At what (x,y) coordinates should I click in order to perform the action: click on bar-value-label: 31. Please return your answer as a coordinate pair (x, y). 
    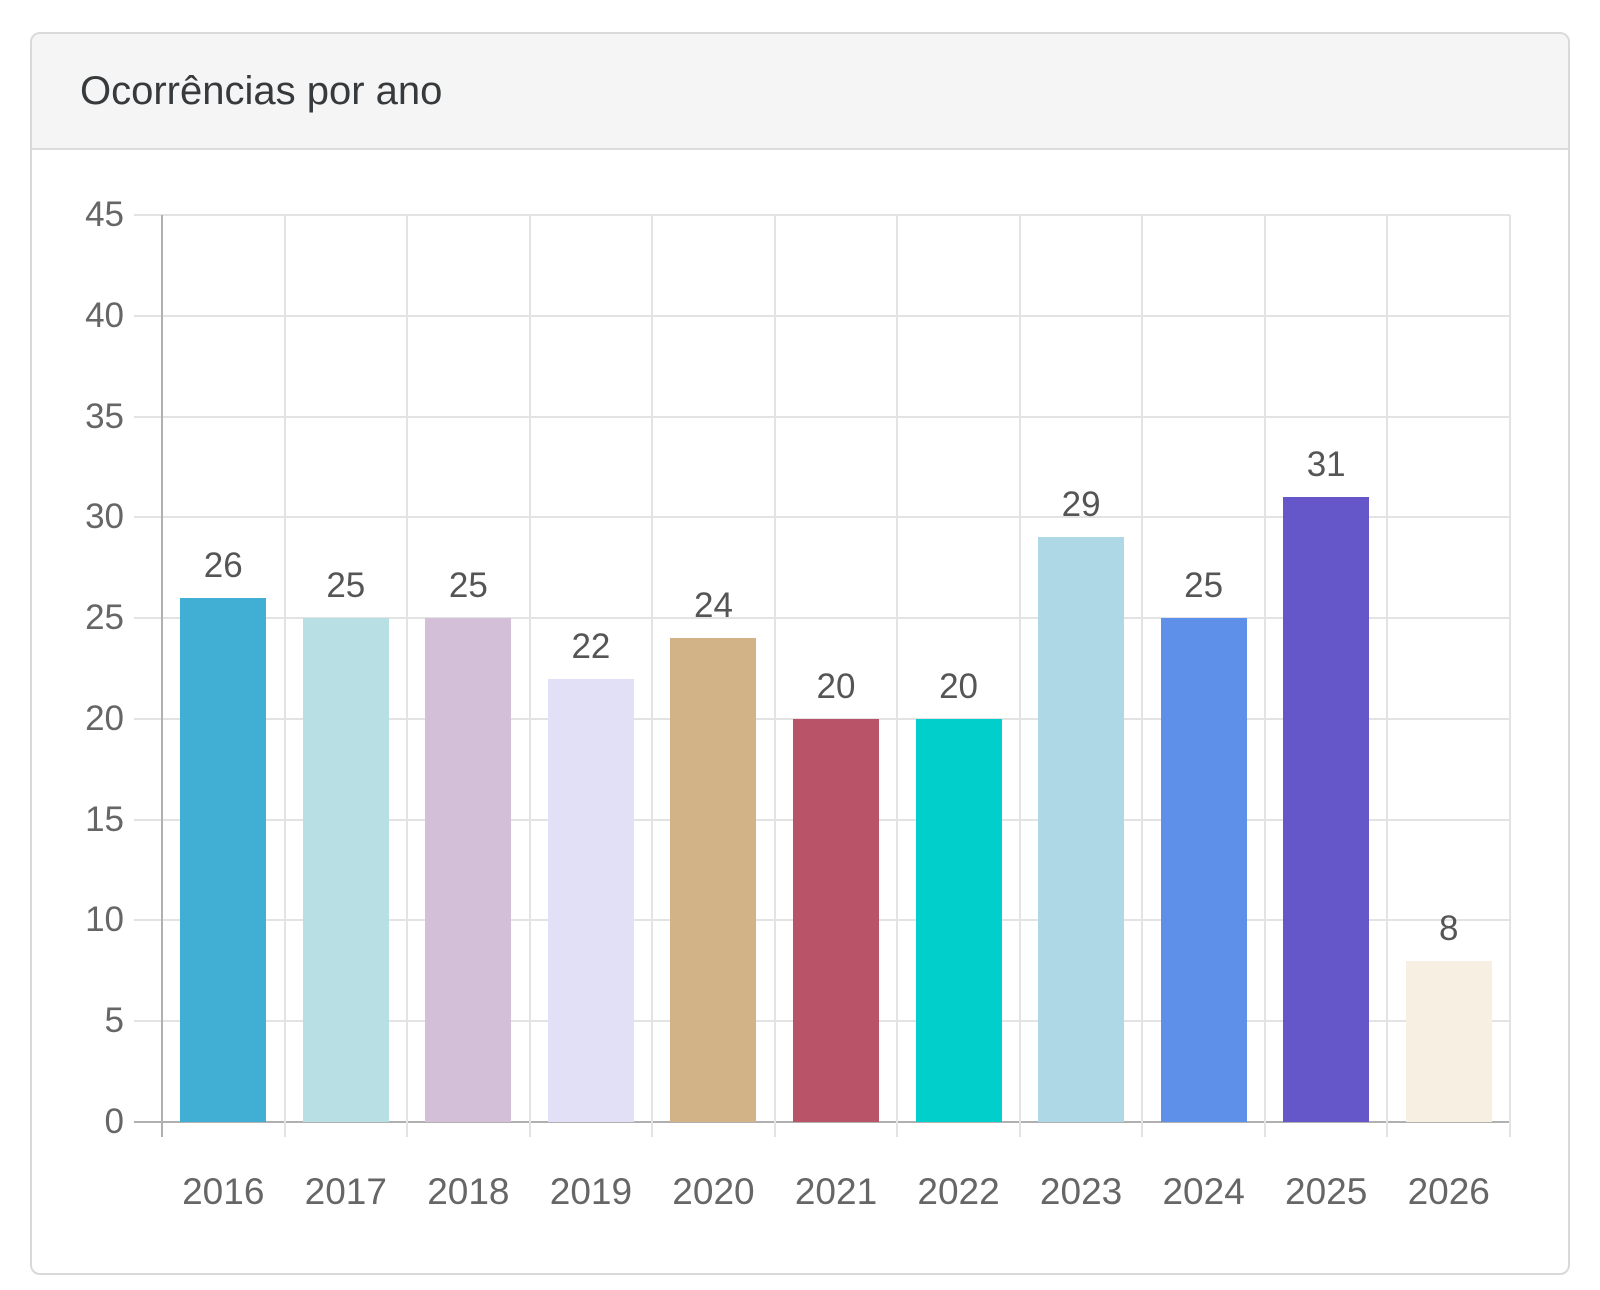
    Looking at the image, I should click on (1326, 465).